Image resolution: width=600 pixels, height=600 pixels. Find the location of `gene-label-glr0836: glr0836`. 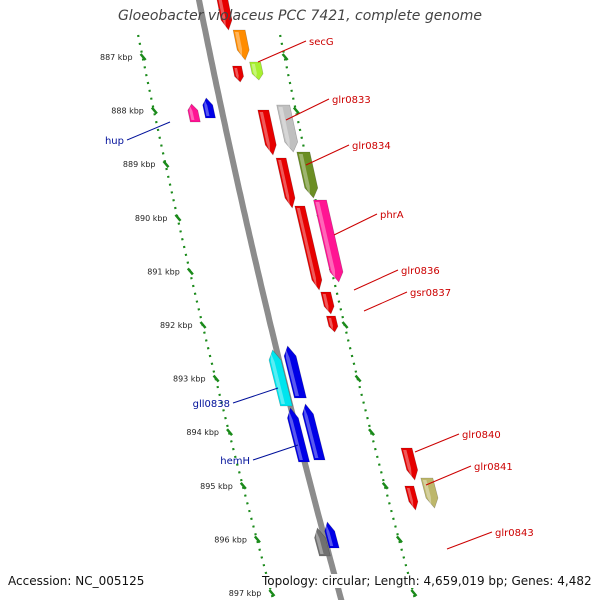

gene-label-glr0836: glr0836 is located at coordinates (420, 271).